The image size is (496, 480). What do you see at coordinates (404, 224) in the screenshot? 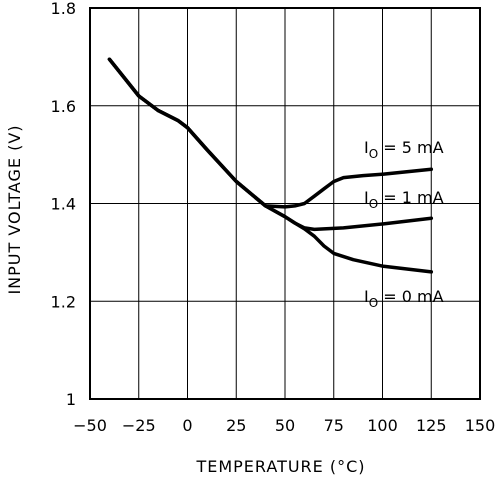
I see `series-label-layer: IO = 5 mA IO = 1 mA IO = 0 mA` at bounding box center [404, 224].